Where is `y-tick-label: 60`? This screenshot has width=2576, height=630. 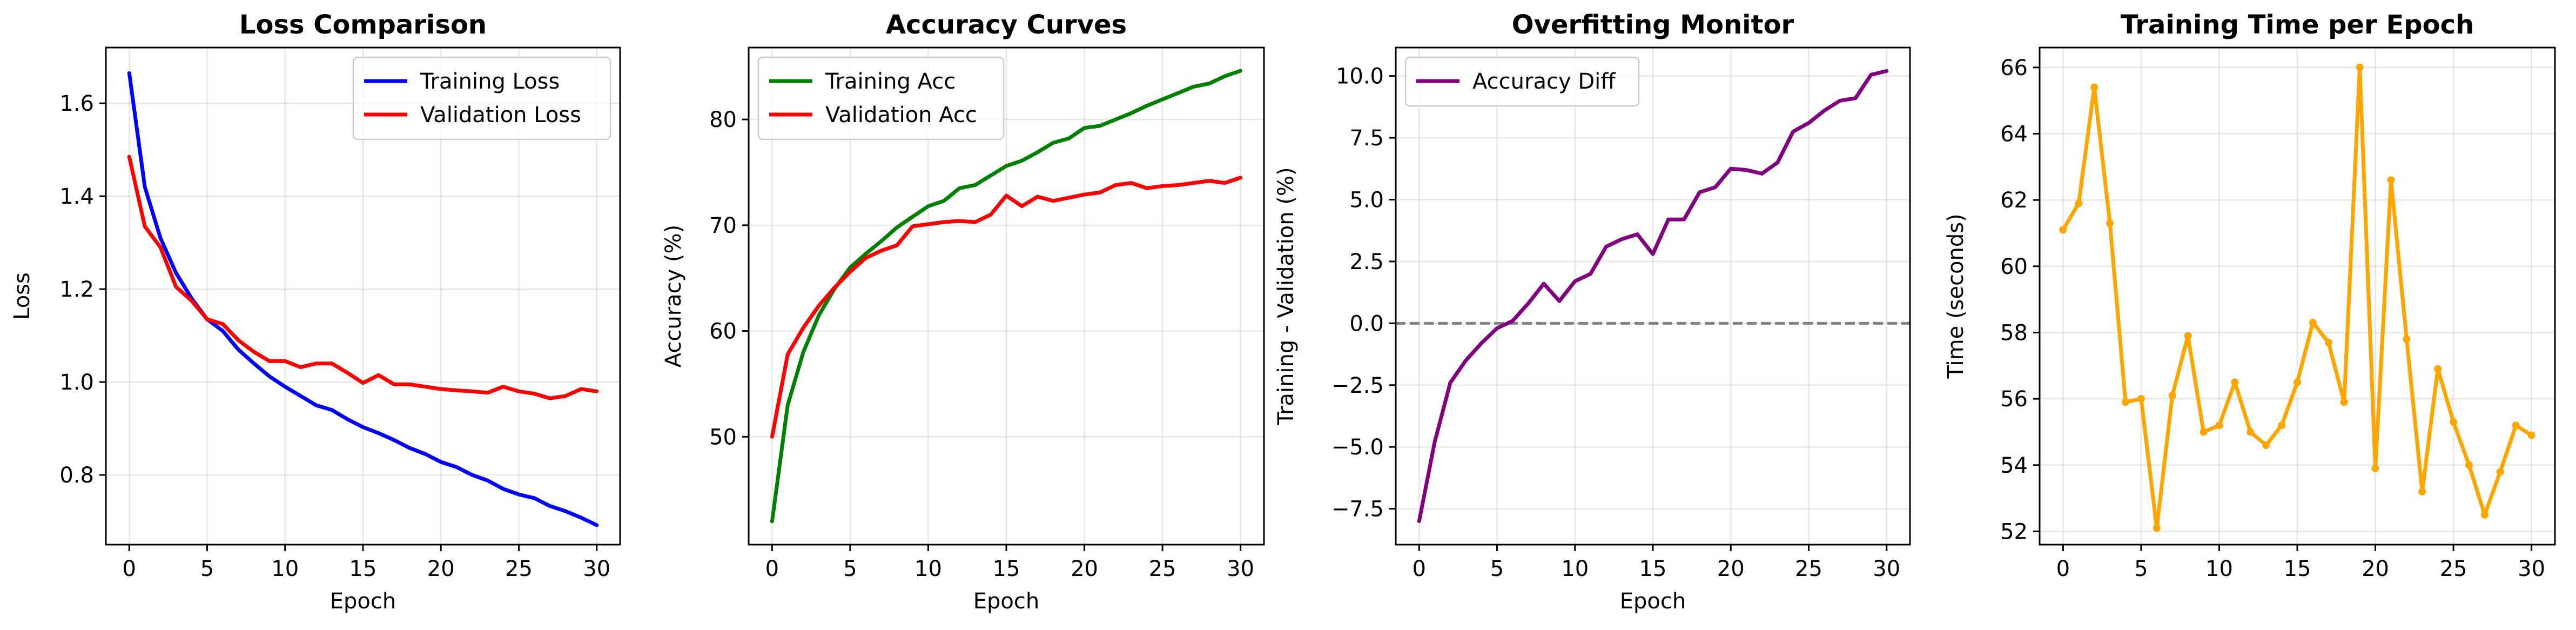
y-tick-label: 60 is located at coordinates (2014, 266).